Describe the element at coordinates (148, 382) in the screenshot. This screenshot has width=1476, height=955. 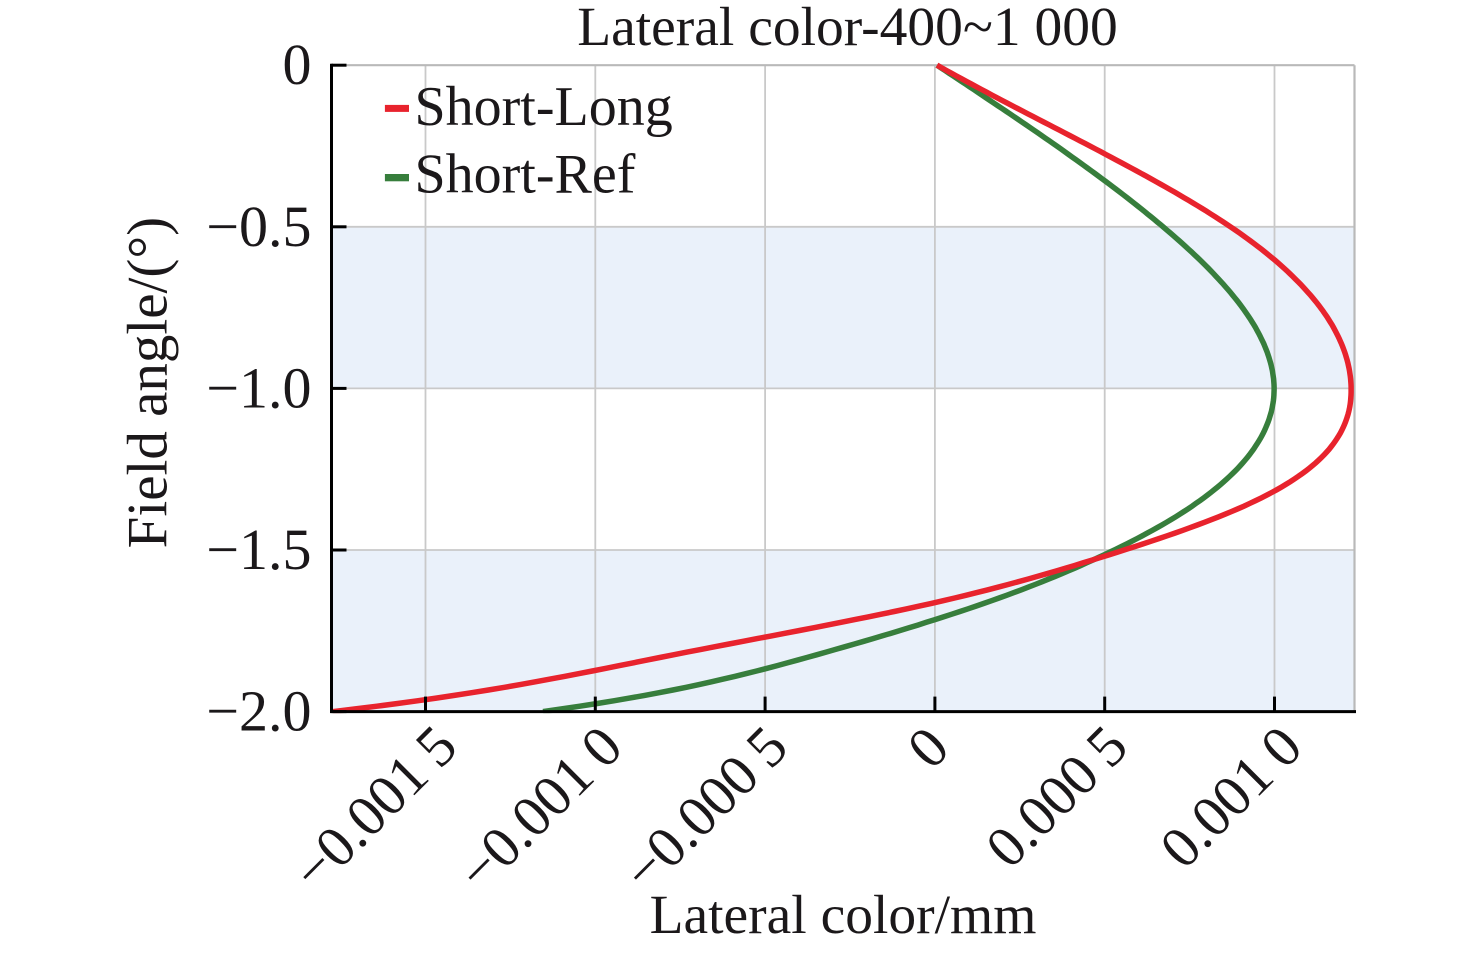
I see `svg-text: Field angle/(°)` at that location.